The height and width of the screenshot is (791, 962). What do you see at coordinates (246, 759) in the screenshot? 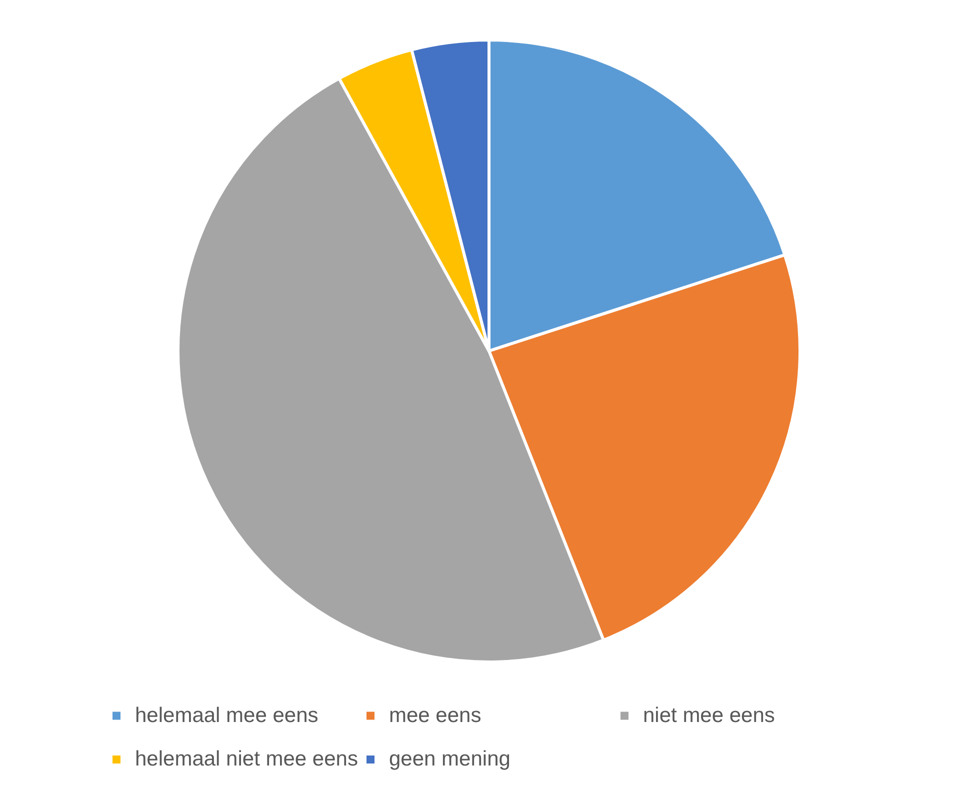
I see `legend-label: helemaal niet mee eens` at bounding box center [246, 759].